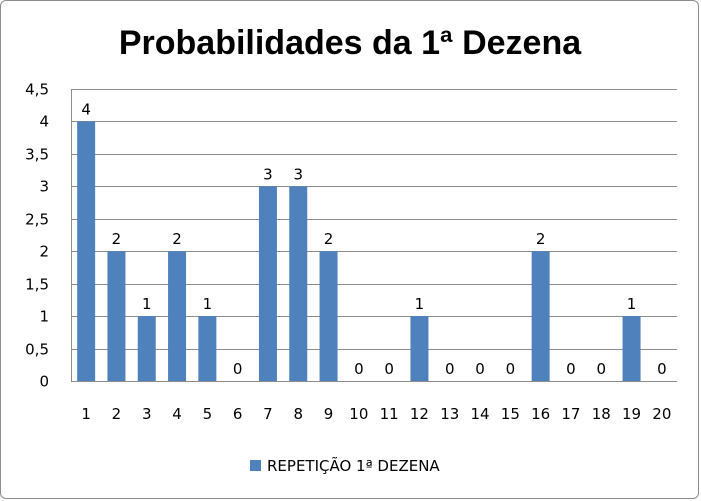  I want to click on y-tick-label: 3,5, so click(37, 155).